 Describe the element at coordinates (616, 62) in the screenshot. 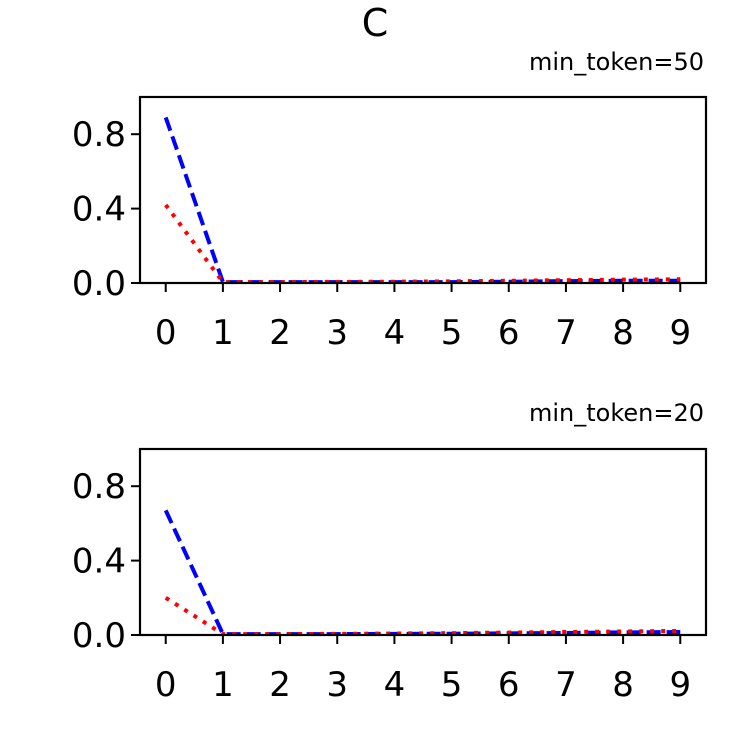

I see `panel-title: min_token=50` at that location.